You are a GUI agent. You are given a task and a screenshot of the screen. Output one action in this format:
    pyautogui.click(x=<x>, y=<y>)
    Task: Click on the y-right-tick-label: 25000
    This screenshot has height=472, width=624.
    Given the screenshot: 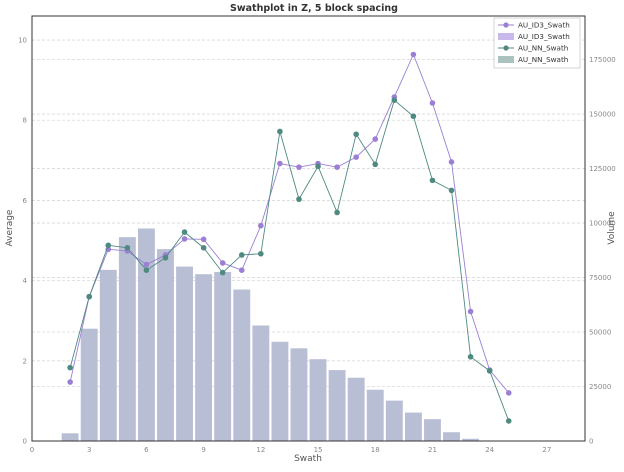 What is the action you would take?
    pyautogui.click(x=600, y=387)
    